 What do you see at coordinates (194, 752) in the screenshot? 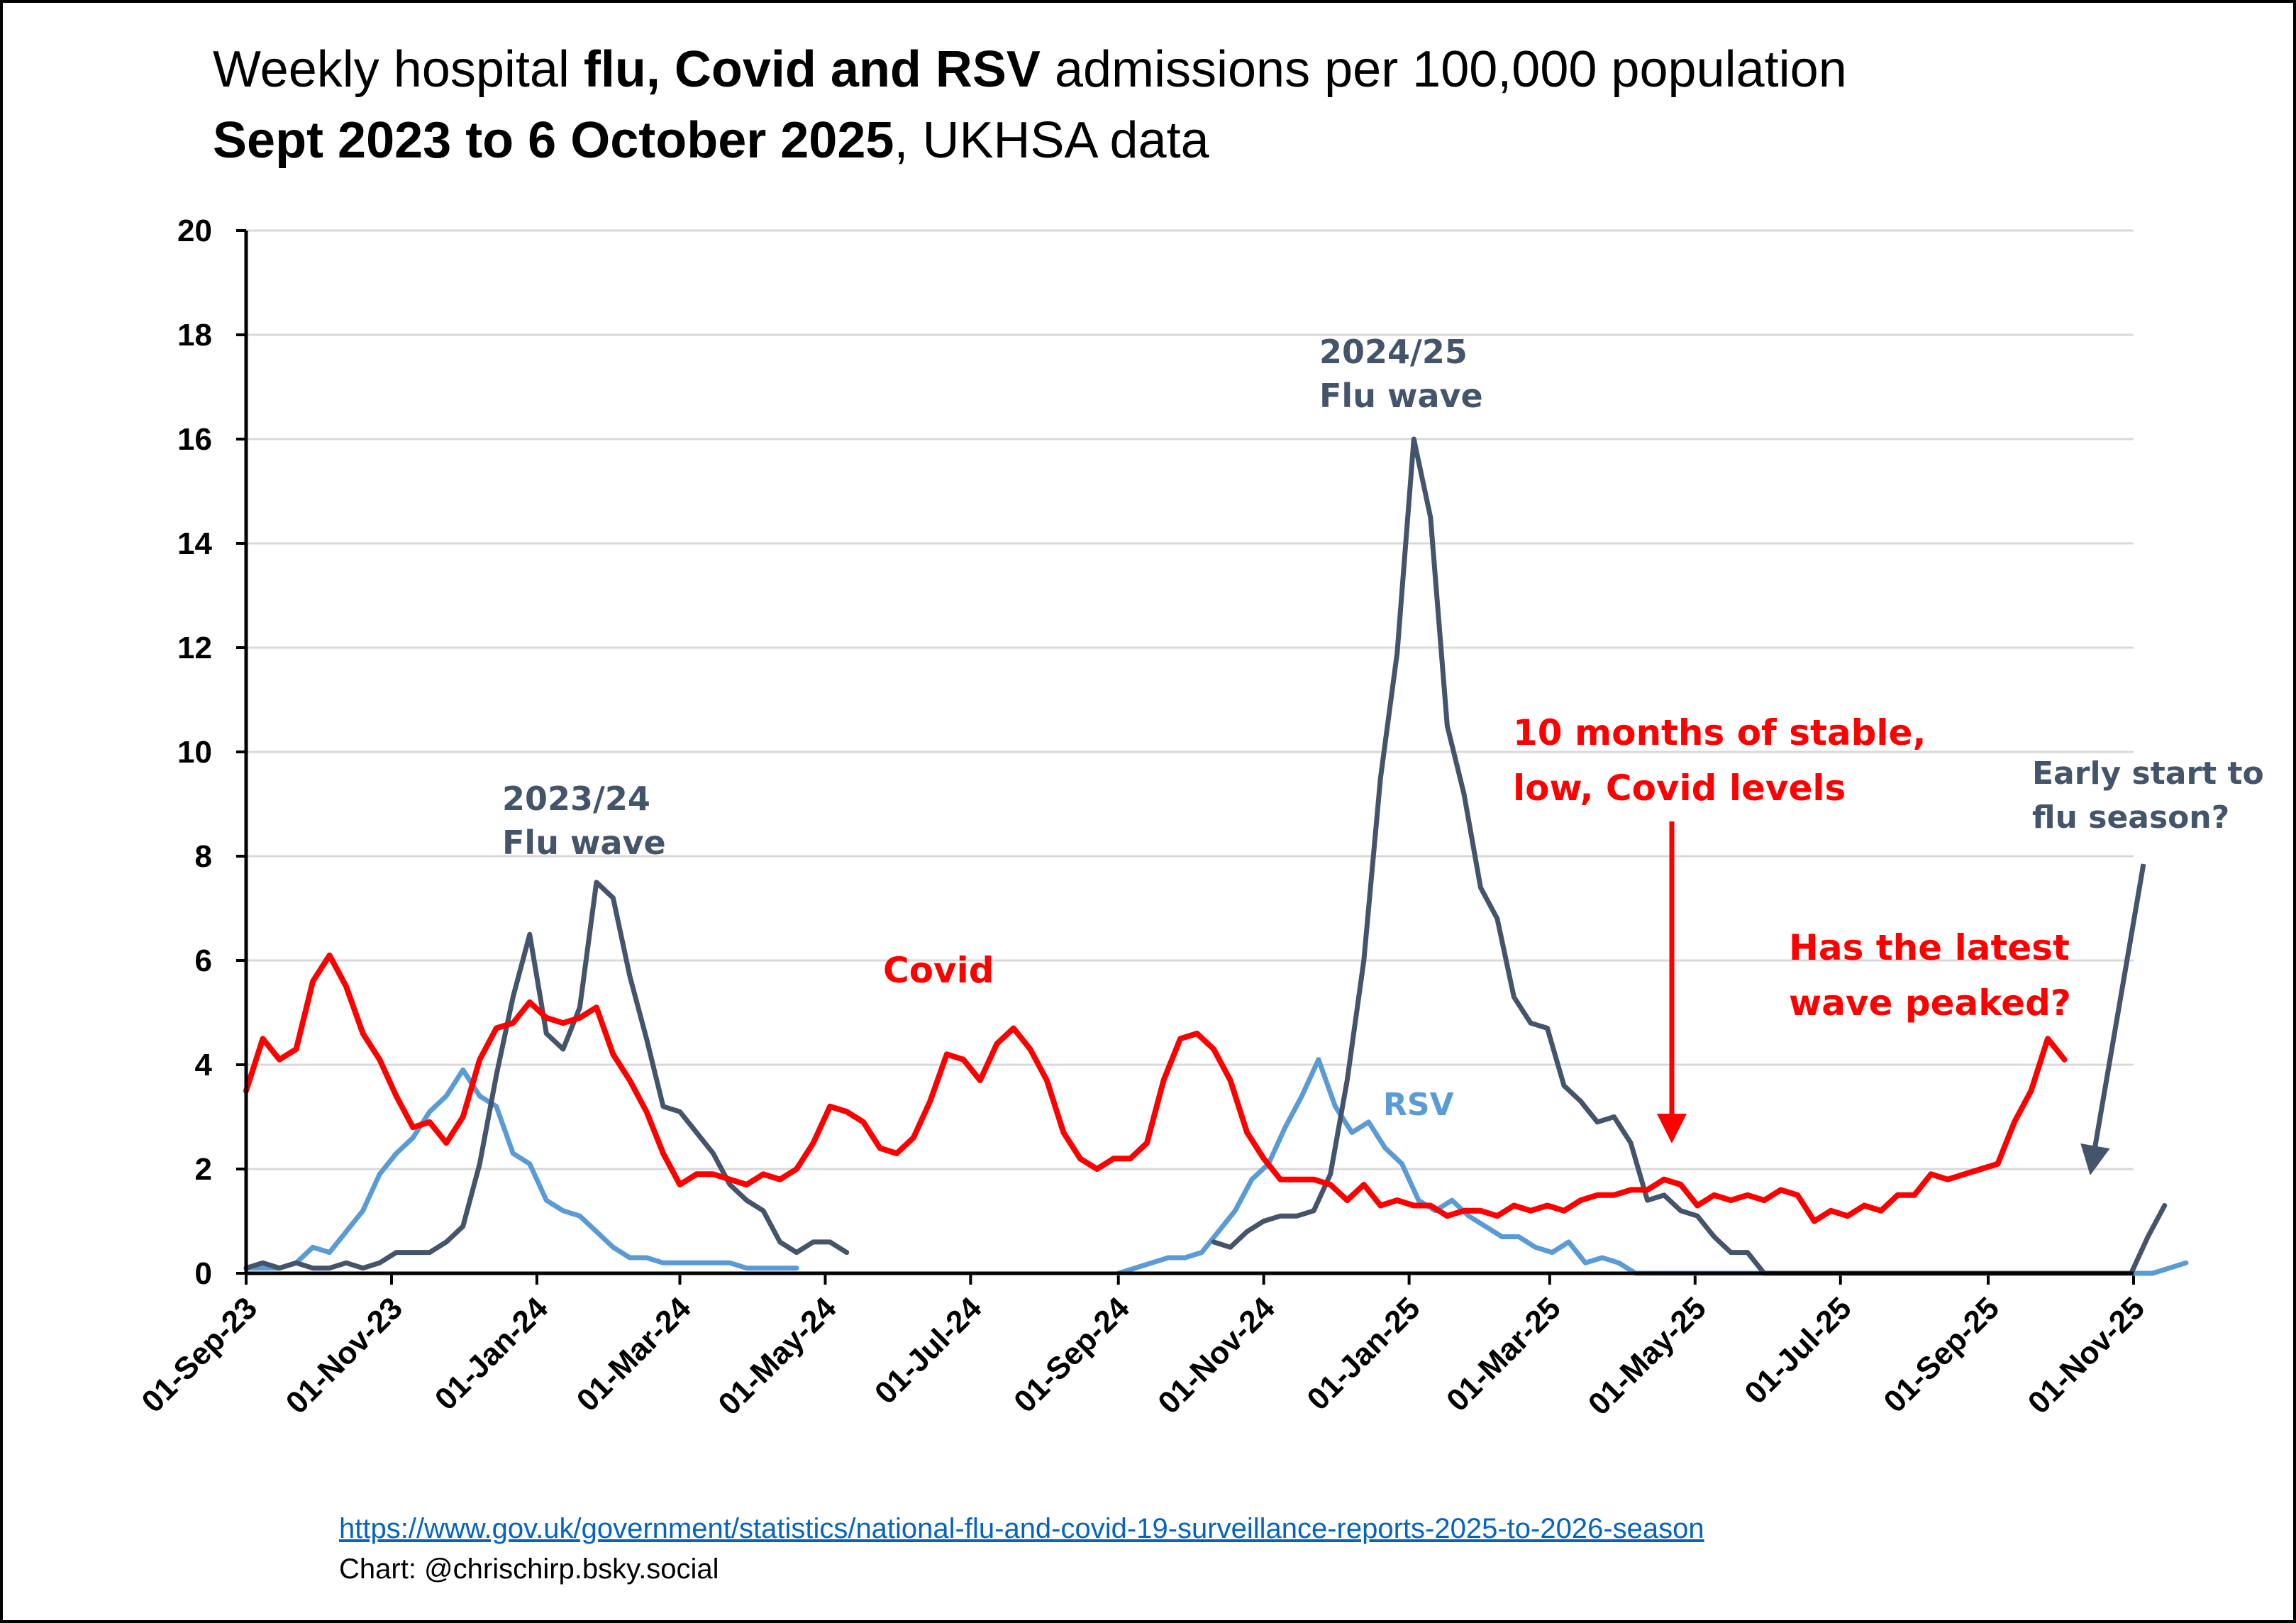
I see `y-tick-label: 10` at bounding box center [194, 752].